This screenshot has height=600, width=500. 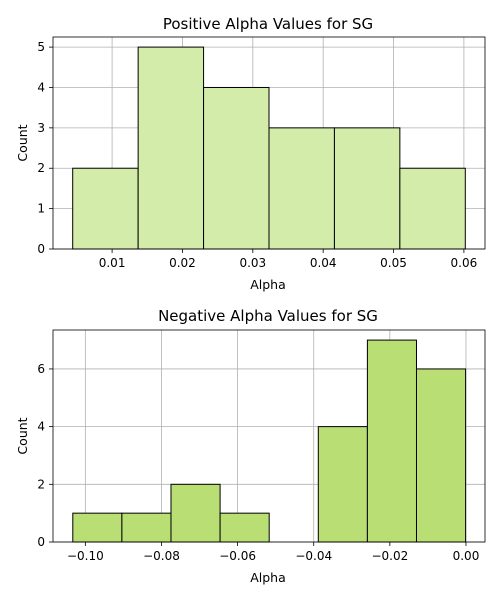 What do you see at coordinates (464, 263) in the screenshot?
I see `positive-x-tick-label: 0.06` at bounding box center [464, 263].